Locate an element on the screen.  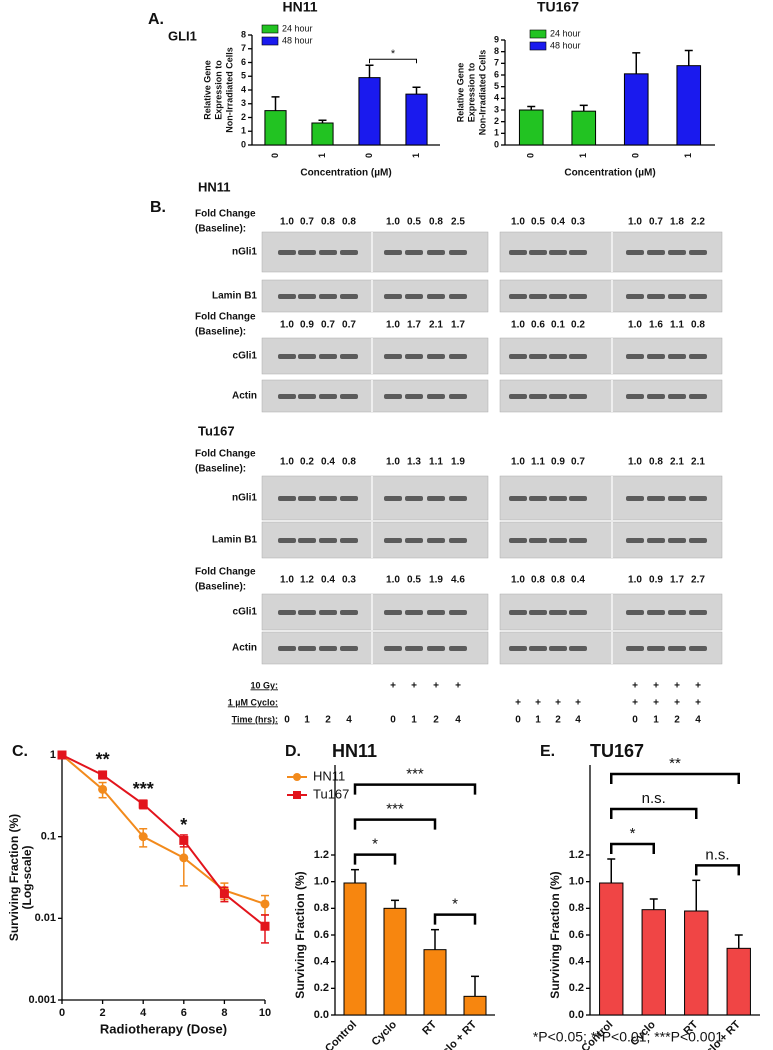
y-axis-label: (Log-scale) is located at coordinates (27, 877).